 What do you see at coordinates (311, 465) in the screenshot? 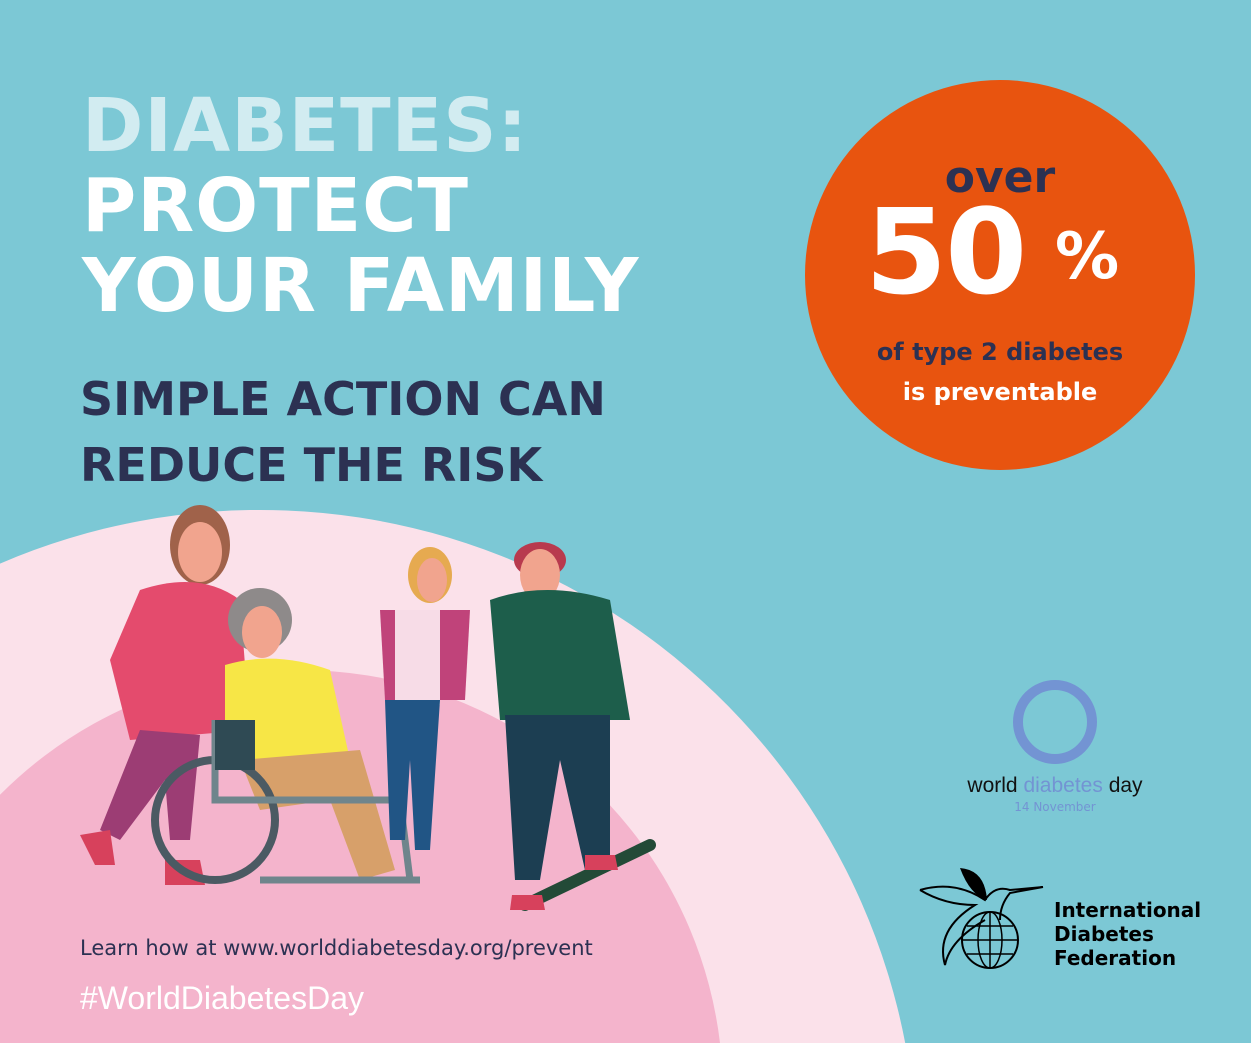
I see `subheadline-line-2: REDUCE THE RISK` at bounding box center [311, 465].